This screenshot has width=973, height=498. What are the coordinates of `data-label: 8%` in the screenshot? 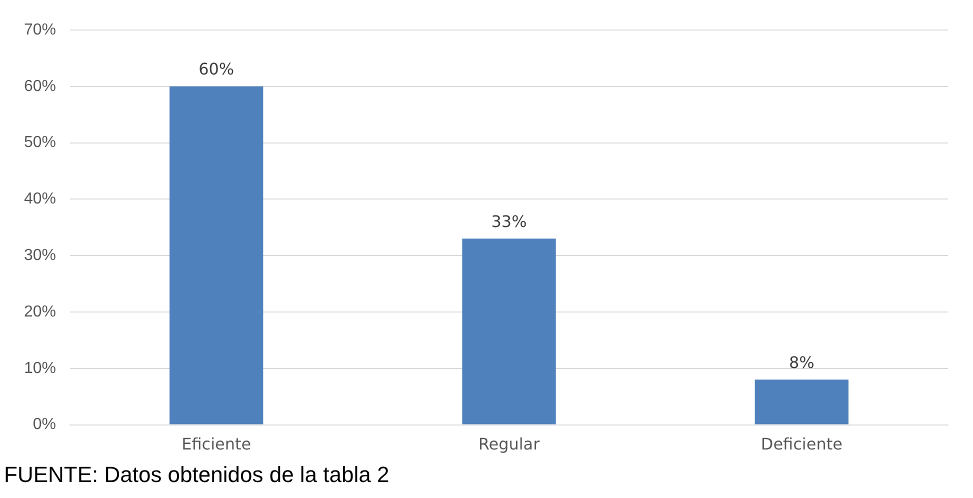 It's located at (801, 362).